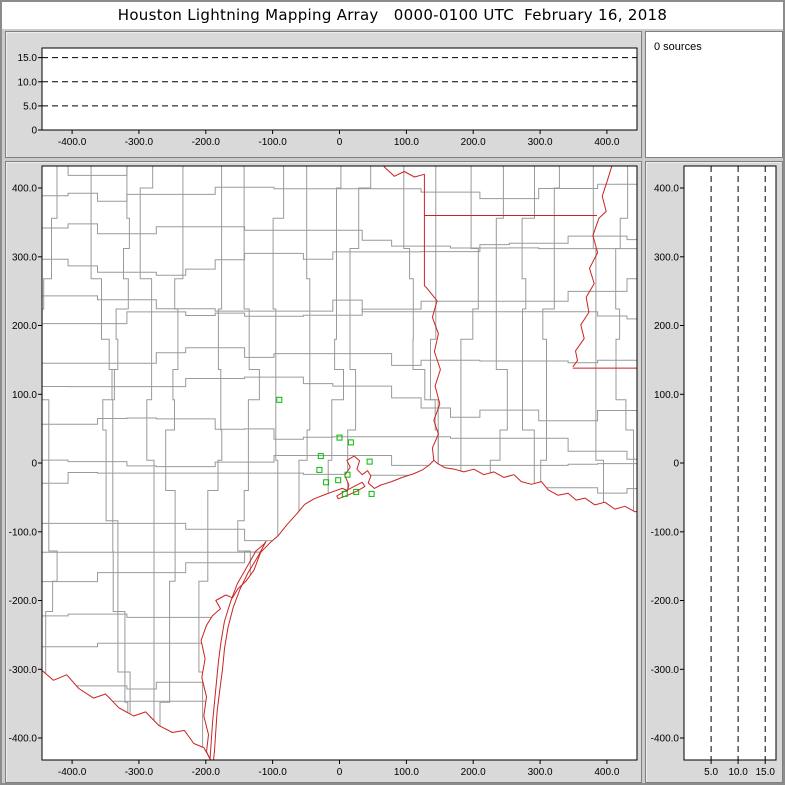 The image size is (785, 785). I want to click on alt-ns-plot-area, so click(730, 463).